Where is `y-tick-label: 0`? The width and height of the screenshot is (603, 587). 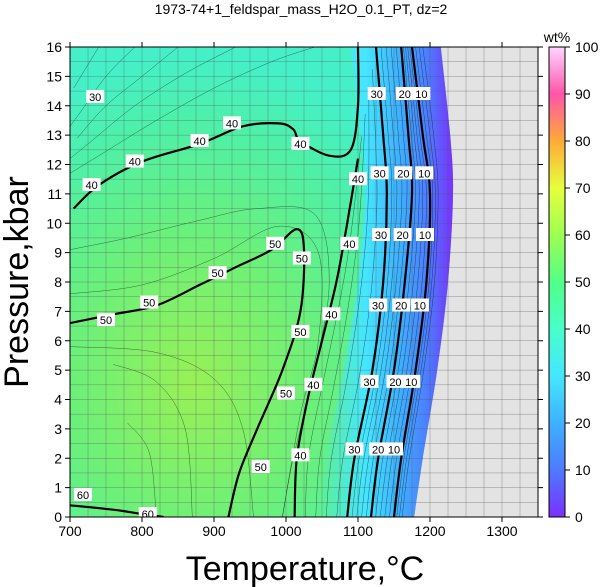
y-tick-label: 0 is located at coordinates (58, 517).